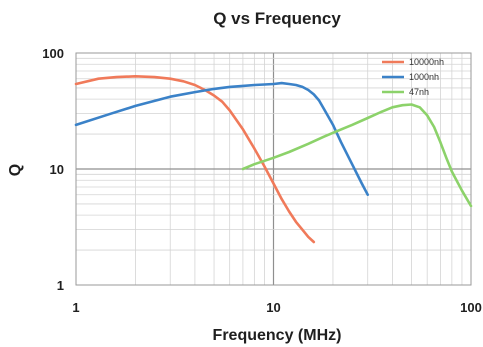  Describe the element at coordinates (426, 62) in the screenshot. I see `legend-label-10000nh: 10000nh` at that location.